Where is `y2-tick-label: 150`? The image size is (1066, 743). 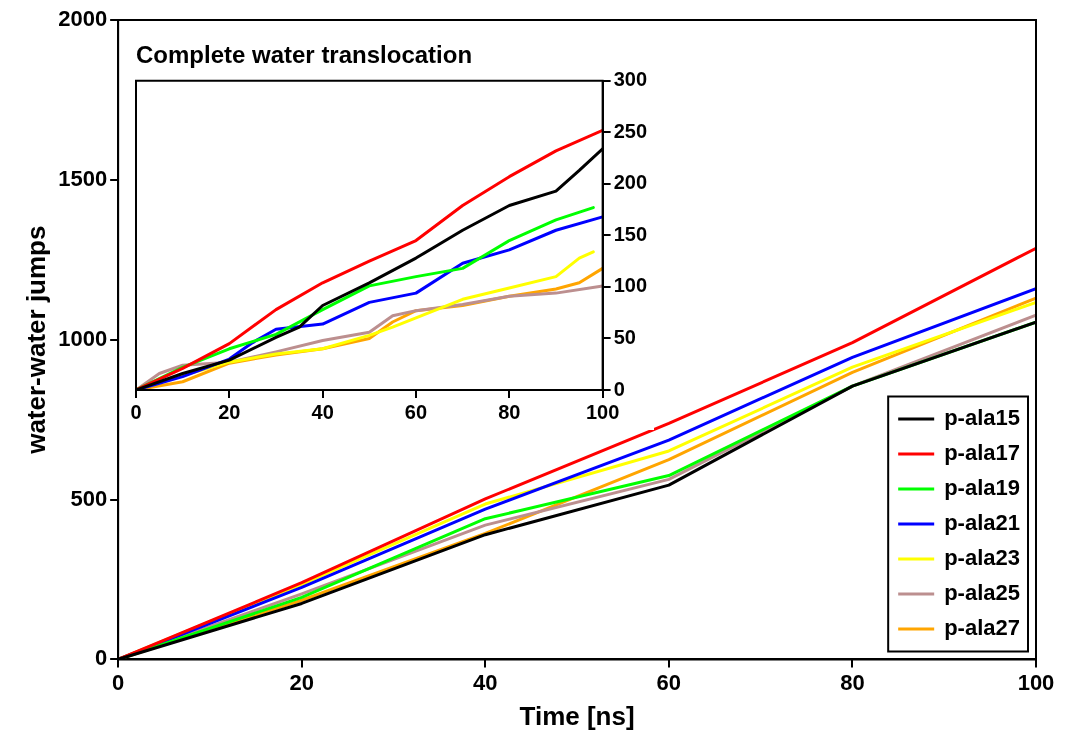 y2-tick-label: 150 is located at coordinates (630, 233).